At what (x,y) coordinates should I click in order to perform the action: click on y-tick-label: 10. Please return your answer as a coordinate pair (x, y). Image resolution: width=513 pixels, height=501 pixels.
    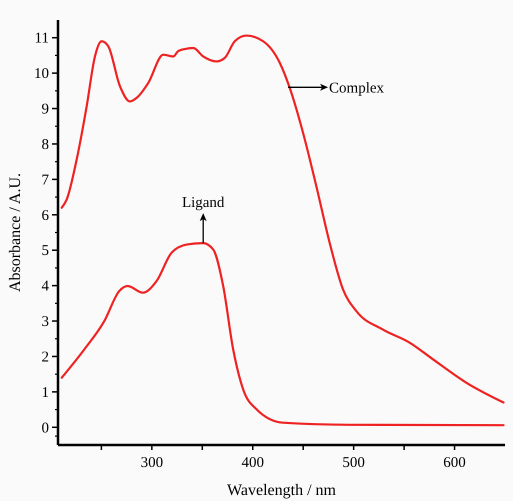
    Looking at the image, I should click on (41, 74).